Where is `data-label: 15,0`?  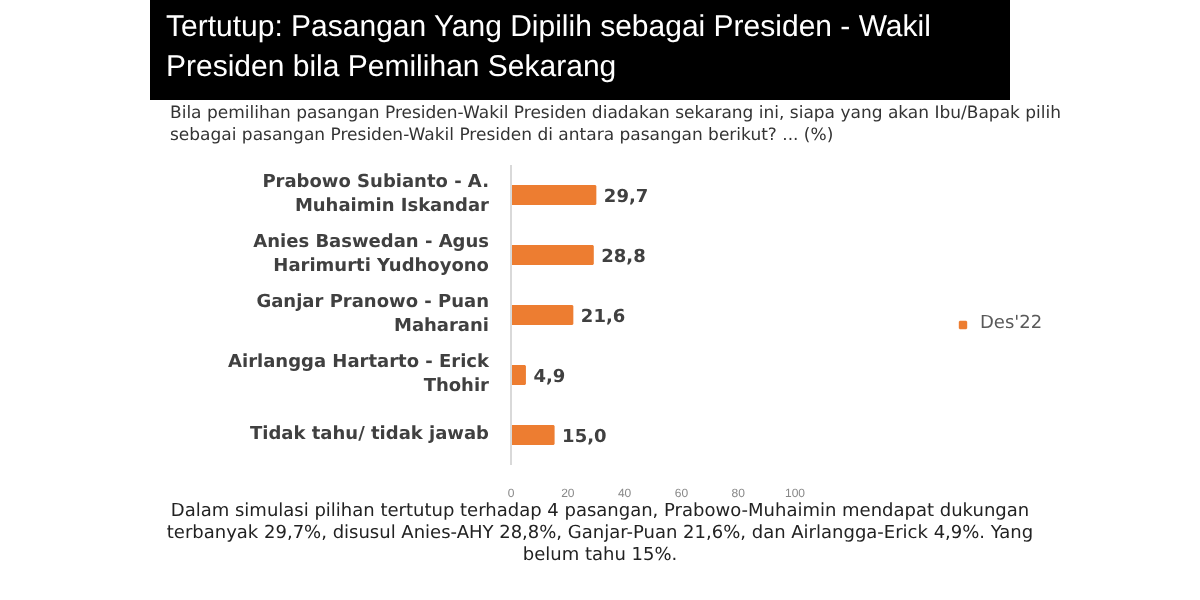 data-label: 15,0 is located at coordinates (584, 438).